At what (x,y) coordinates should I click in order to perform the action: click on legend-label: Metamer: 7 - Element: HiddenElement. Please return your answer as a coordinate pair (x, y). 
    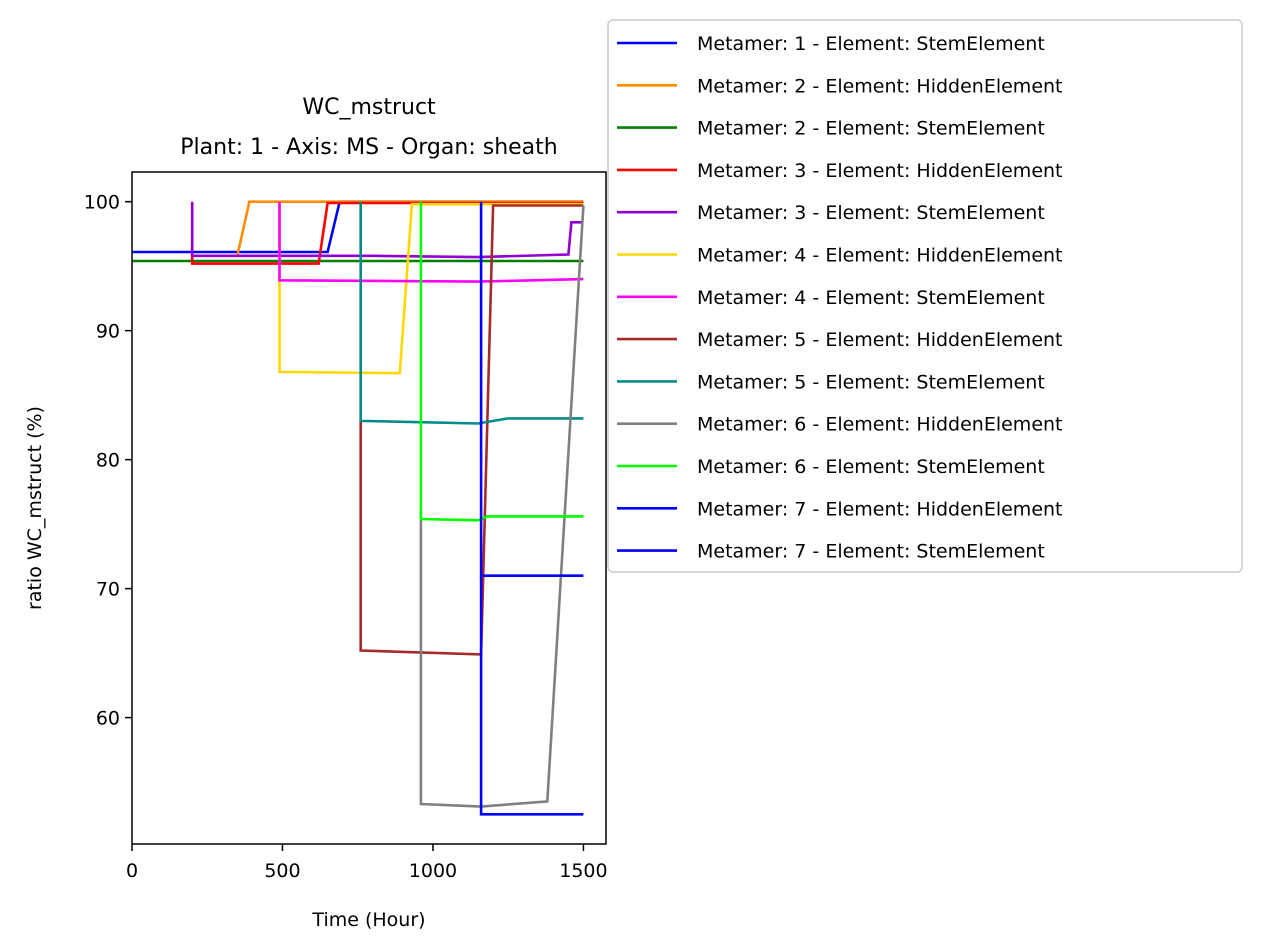
    Looking at the image, I should click on (880, 509).